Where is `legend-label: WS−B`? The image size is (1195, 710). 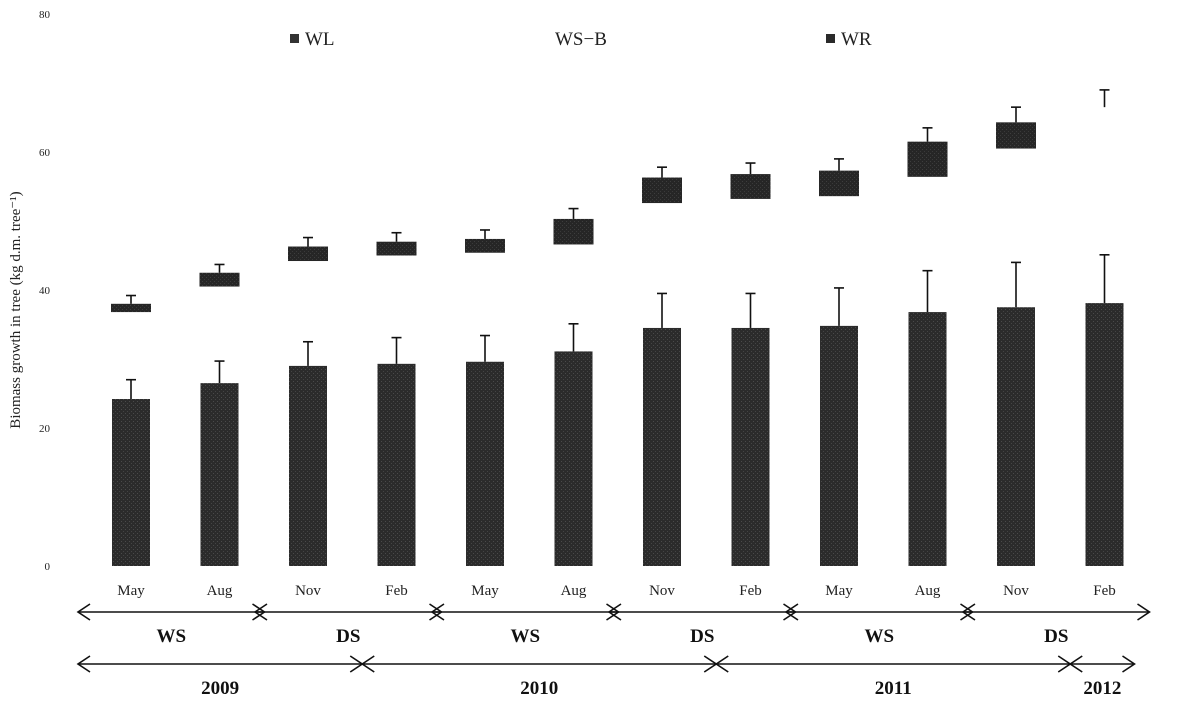
legend-label: WS−B is located at coordinates (581, 39).